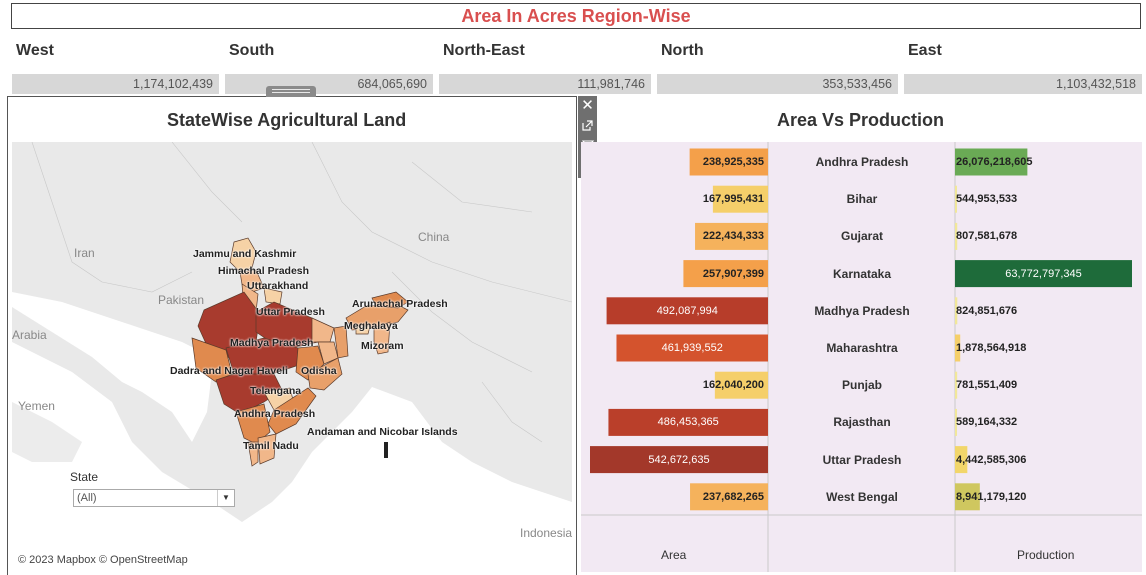  I want to click on area-bar-bihar, so click(740, 199).